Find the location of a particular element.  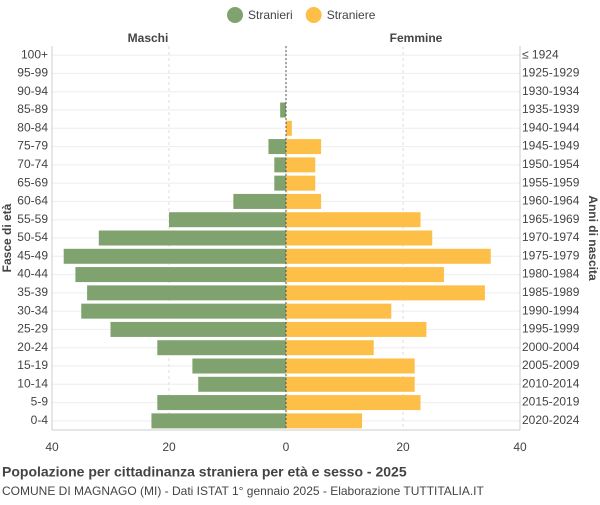

y-tick-label: 75-79 is located at coordinates (32, 146).